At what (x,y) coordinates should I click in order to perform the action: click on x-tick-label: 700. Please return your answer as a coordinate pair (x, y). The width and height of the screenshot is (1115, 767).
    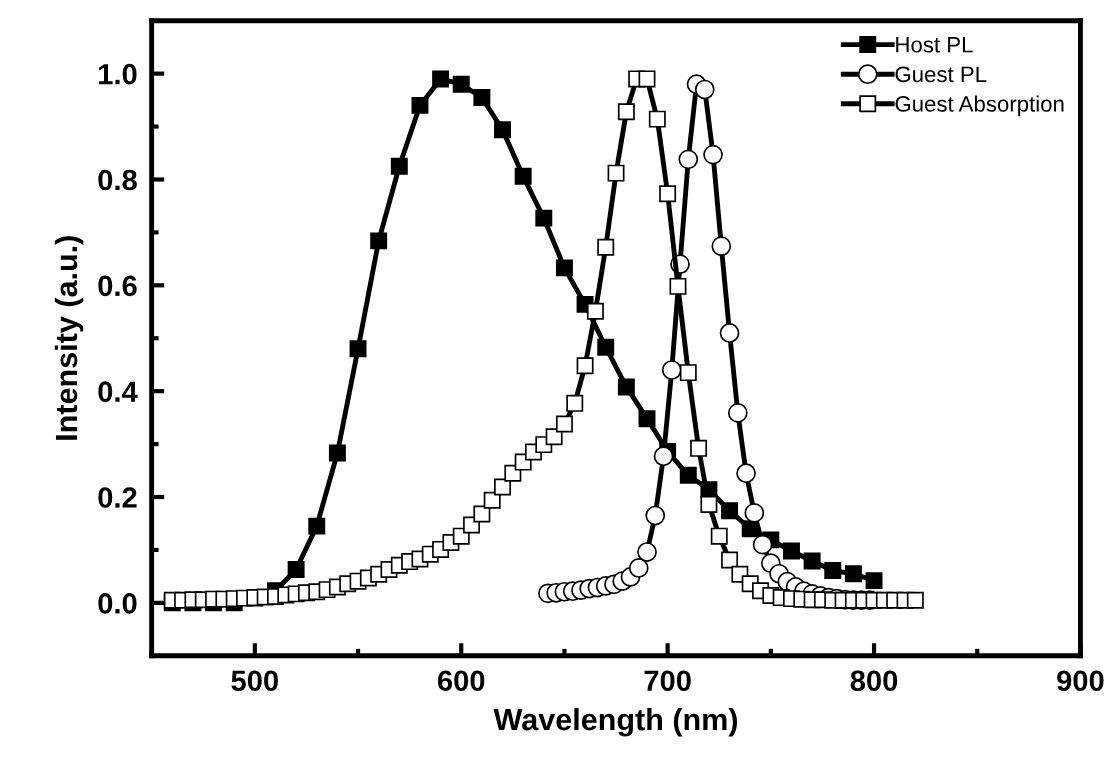
    Looking at the image, I should click on (667, 681).